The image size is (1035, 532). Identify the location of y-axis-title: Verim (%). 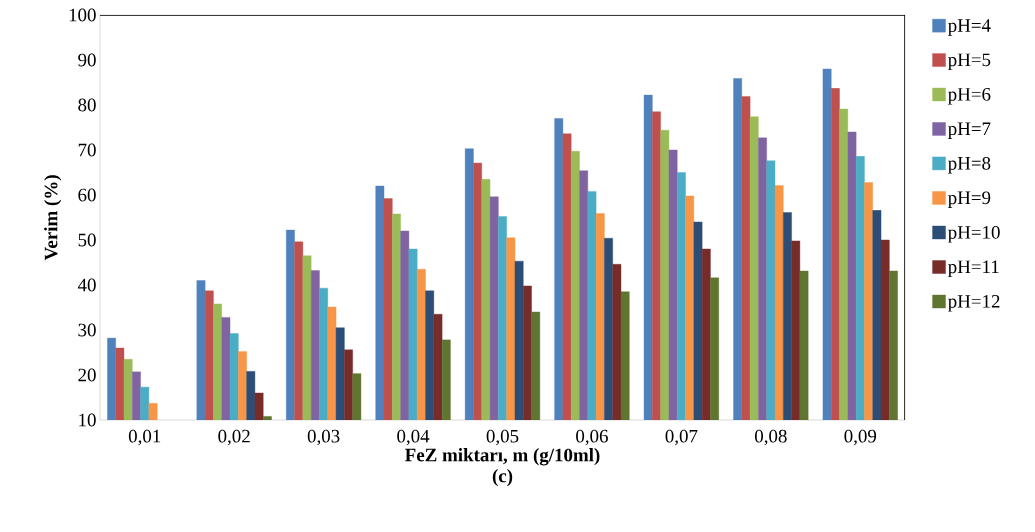
(53, 218).